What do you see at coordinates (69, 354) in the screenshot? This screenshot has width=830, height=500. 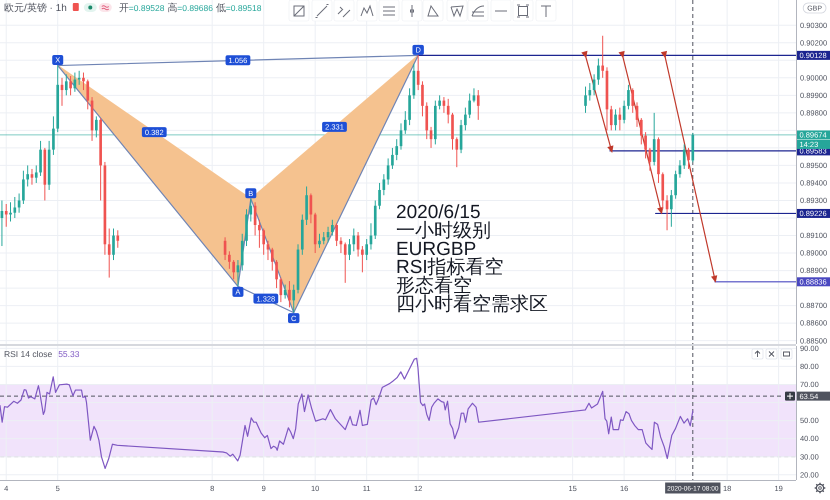 I see `chart-subtitle: 55.33` at bounding box center [69, 354].